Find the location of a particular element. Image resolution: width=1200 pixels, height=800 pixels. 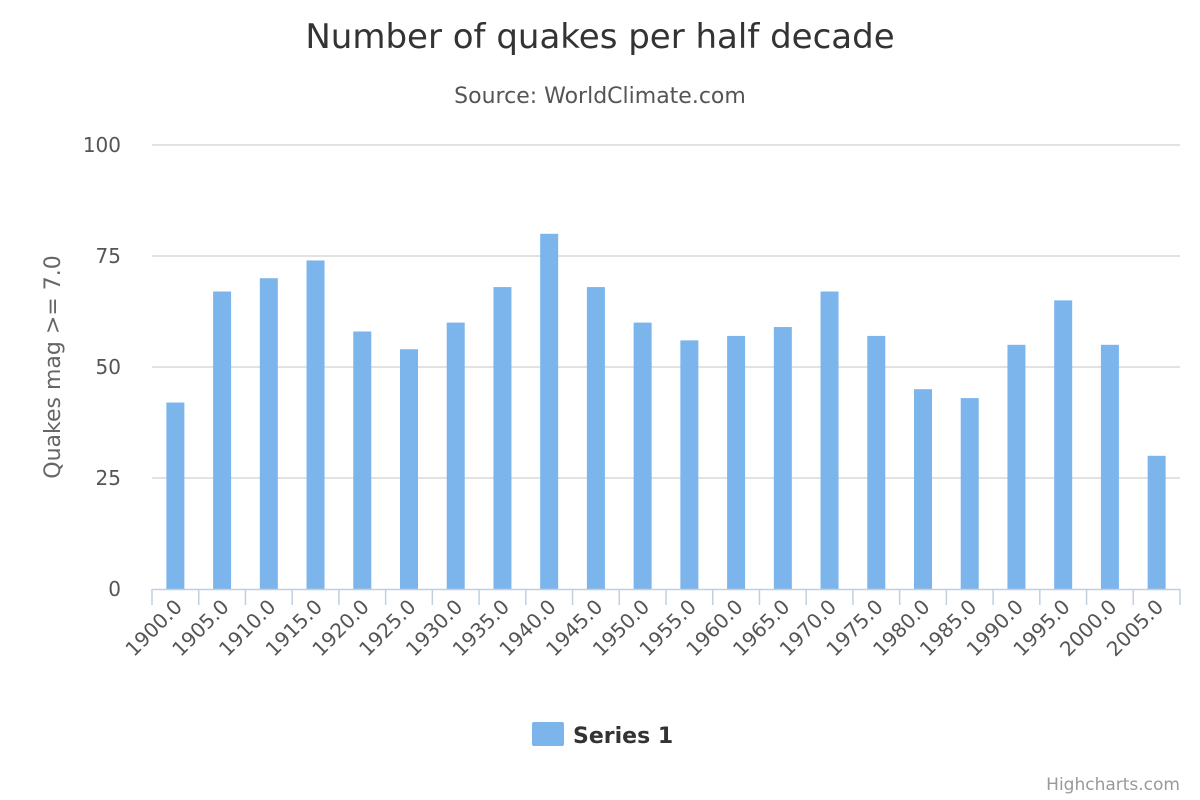

legend: Series 1 is located at coordinates (602, 735).